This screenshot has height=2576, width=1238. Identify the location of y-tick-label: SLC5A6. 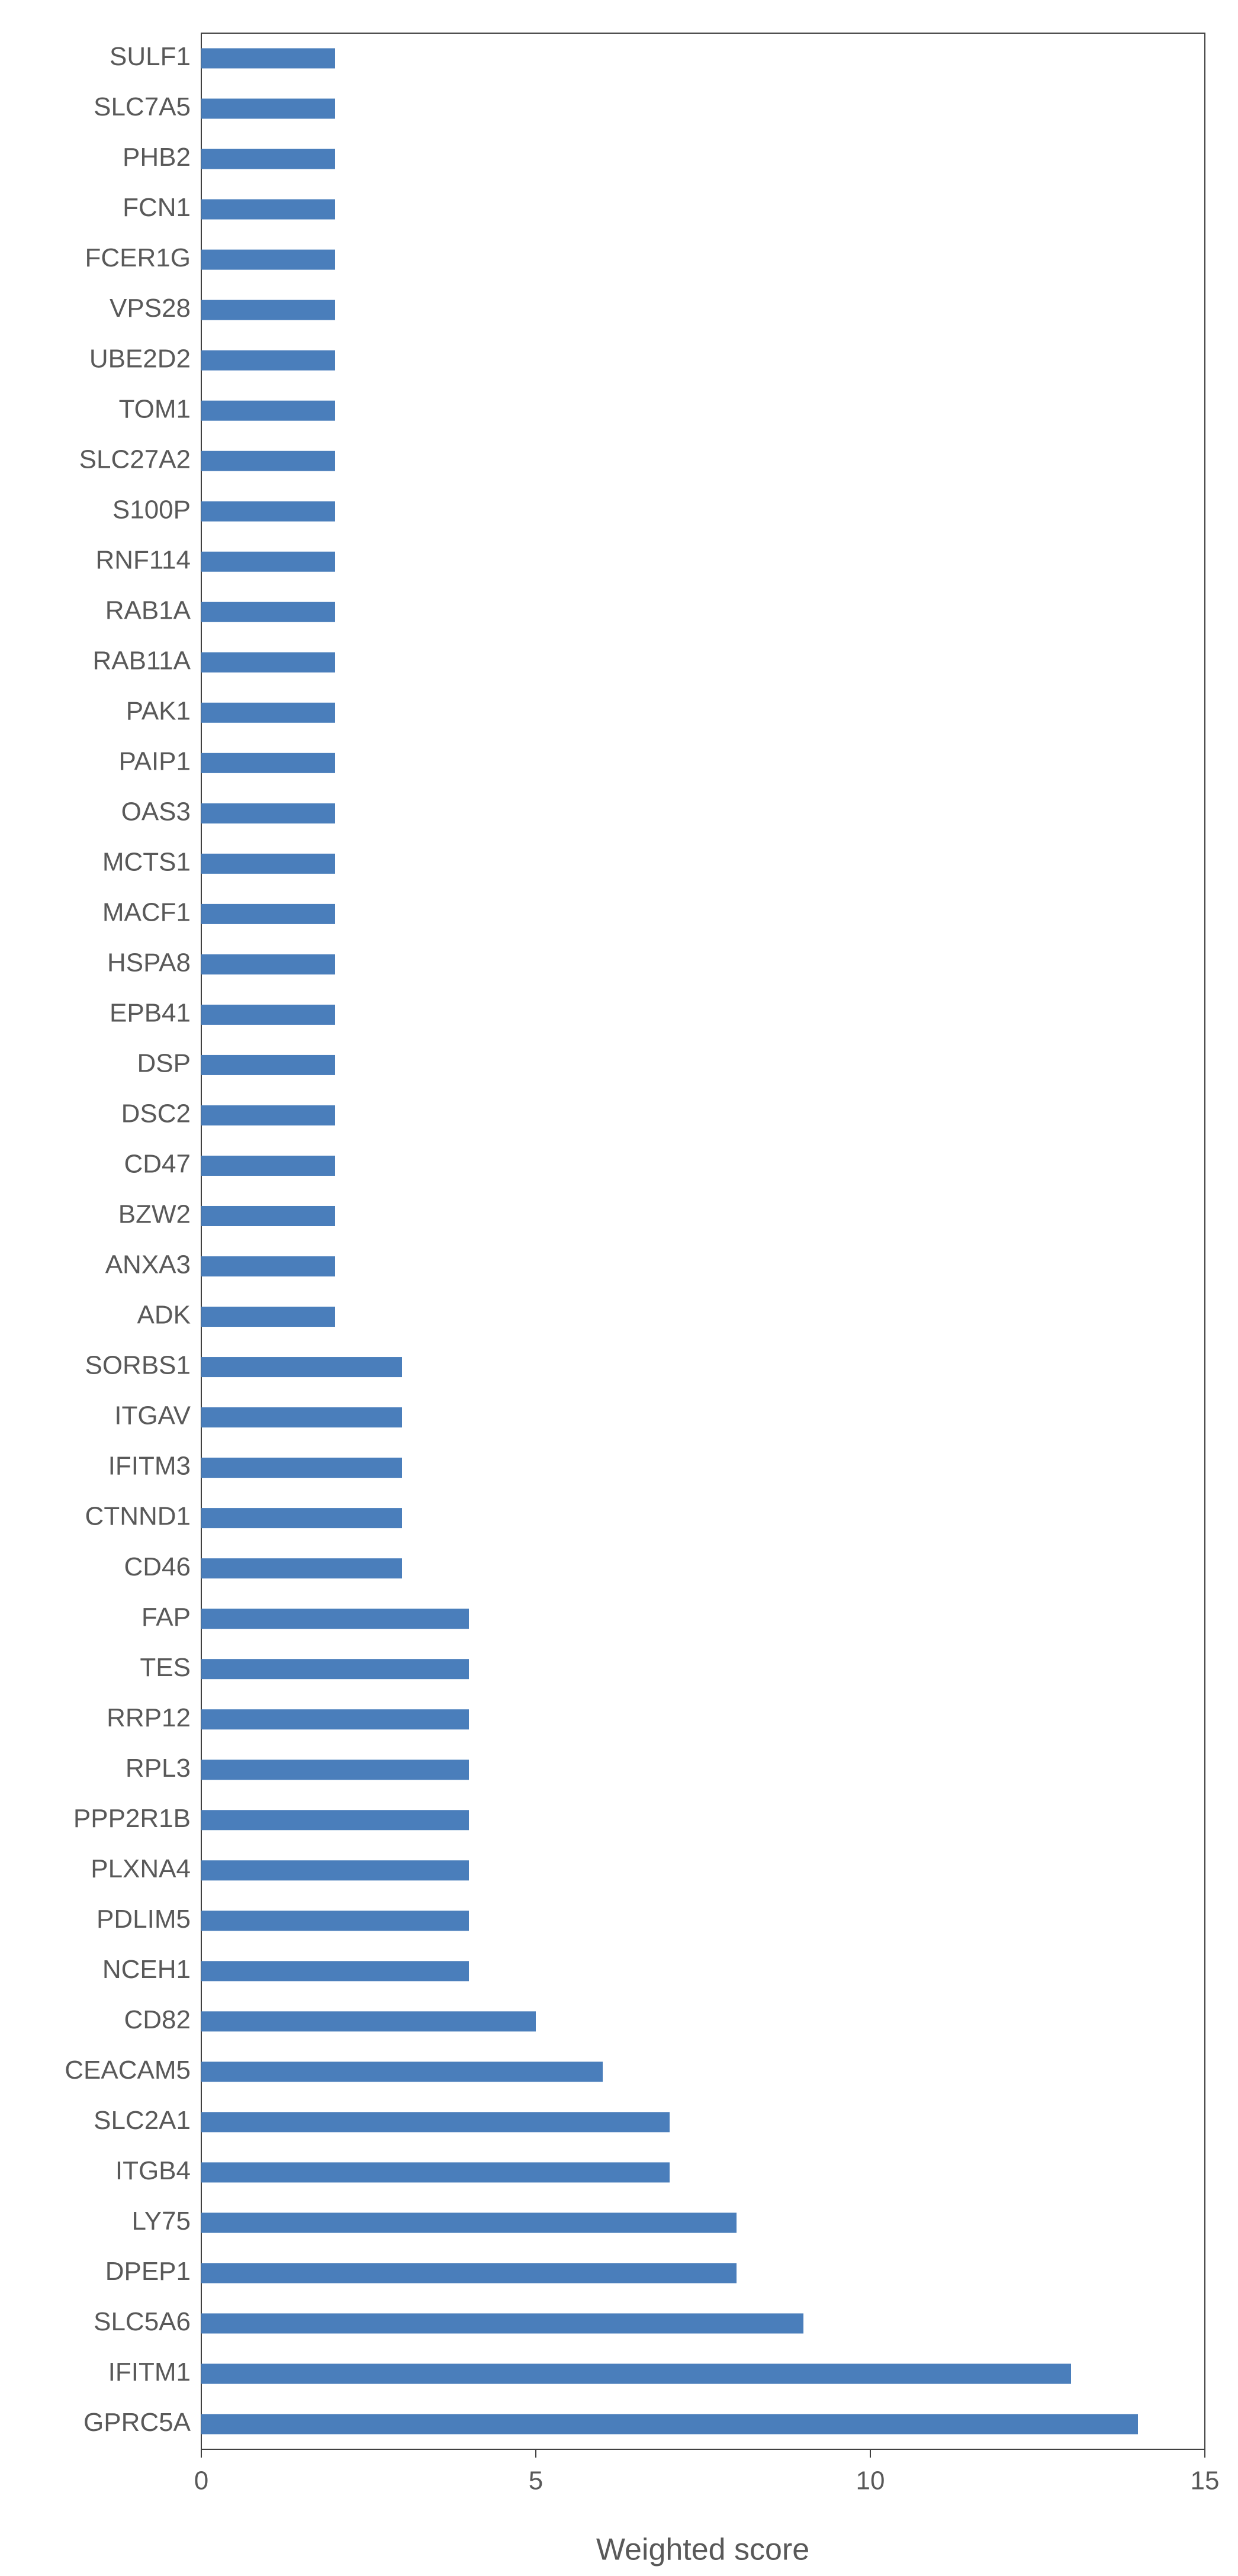
(142, 2322).